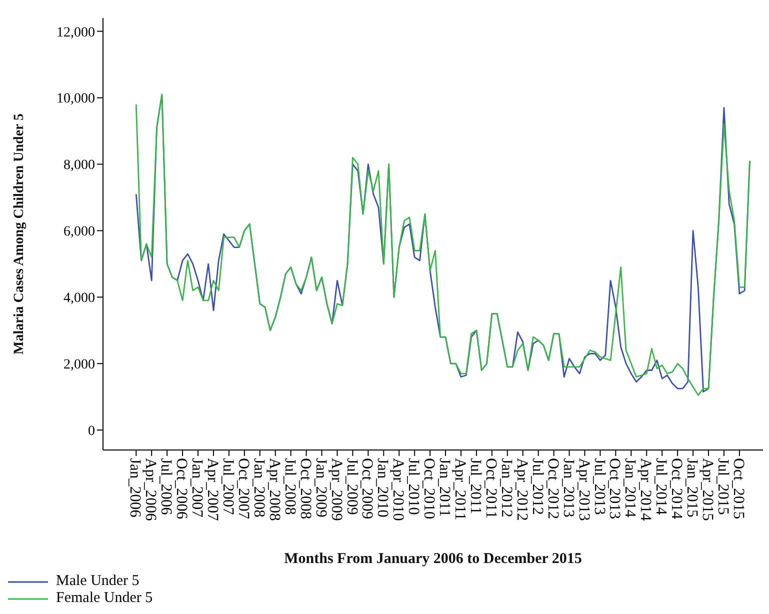 The height and width of the screenshot is (614, 769). Describe the element at coordinates (429, 489) in the screenshot. I see `x-tick-label: Oct_2010` at that location.